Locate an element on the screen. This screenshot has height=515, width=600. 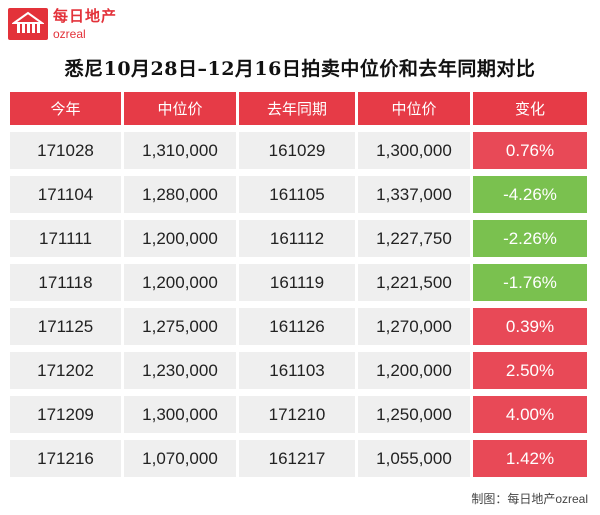
table-row: 171216 1,070,000 161217 1,055,000 1.42% is located at coordinates (300, 458).